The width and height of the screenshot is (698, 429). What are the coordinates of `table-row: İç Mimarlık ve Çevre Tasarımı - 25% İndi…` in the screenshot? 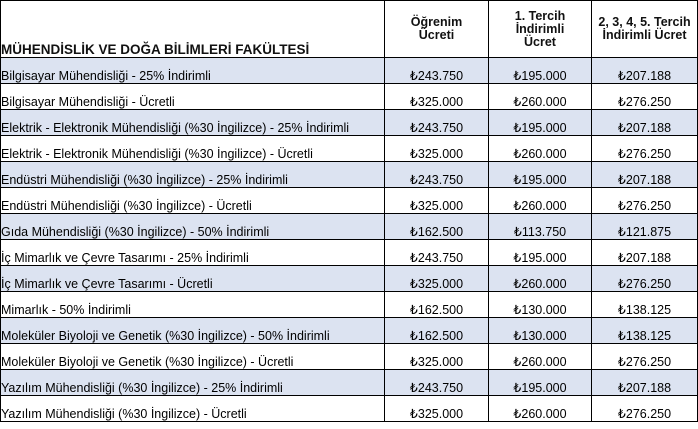 It's located at (349, 252).